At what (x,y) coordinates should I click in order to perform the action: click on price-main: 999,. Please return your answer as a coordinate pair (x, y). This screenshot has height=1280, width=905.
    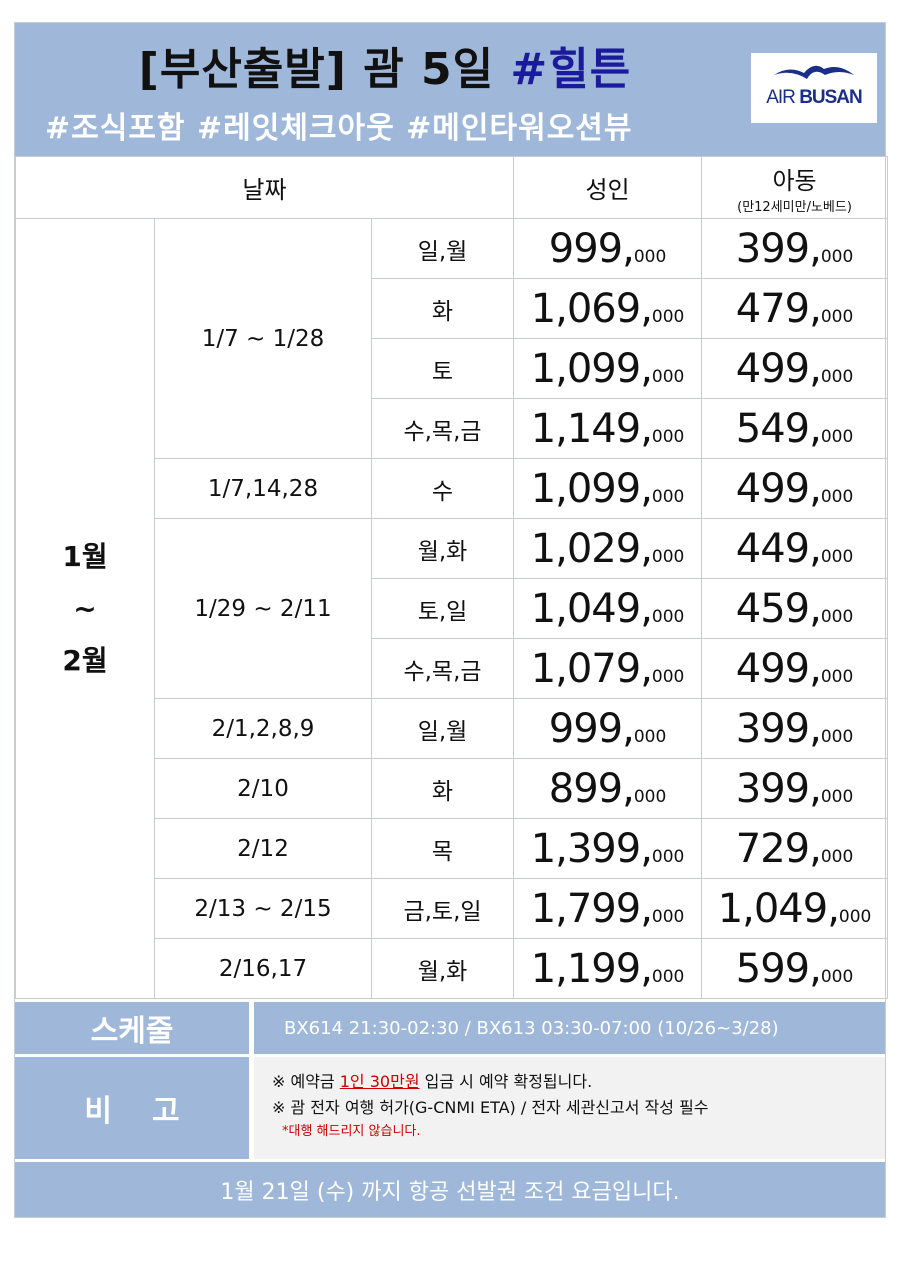
    Looking at the image, I should click on (591, 248).